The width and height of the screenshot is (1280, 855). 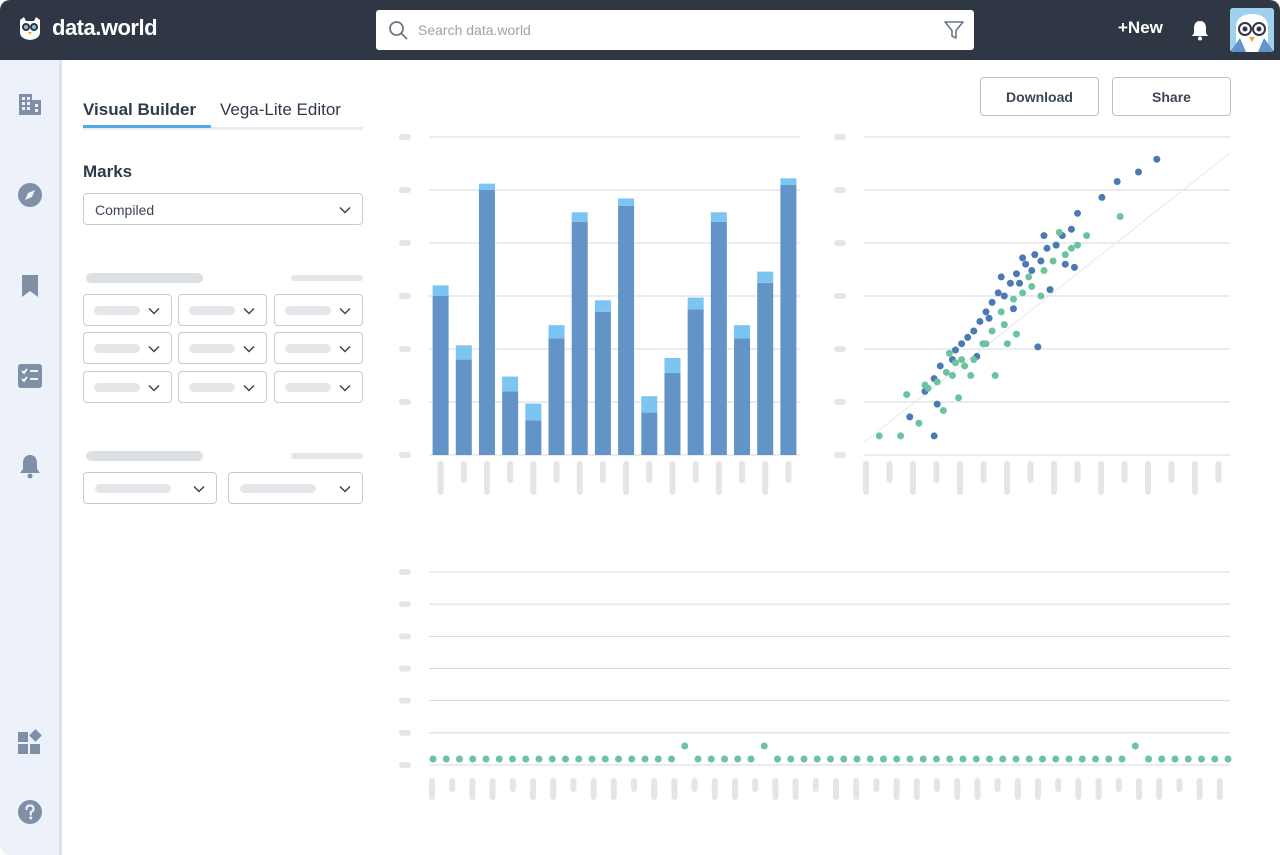 I want to click on download-button: Download, so click(x=1039, y=96).